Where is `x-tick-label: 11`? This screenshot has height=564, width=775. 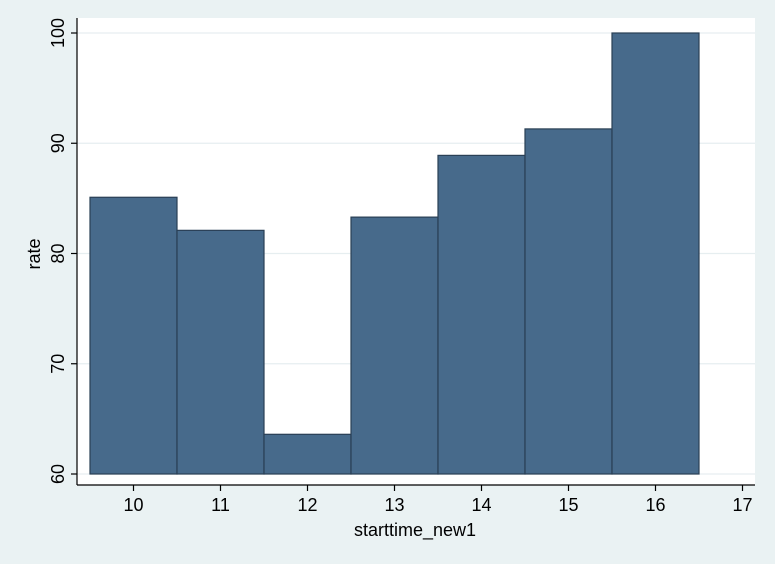 x-tick-label: 11 is located at coordinates (220, 505).